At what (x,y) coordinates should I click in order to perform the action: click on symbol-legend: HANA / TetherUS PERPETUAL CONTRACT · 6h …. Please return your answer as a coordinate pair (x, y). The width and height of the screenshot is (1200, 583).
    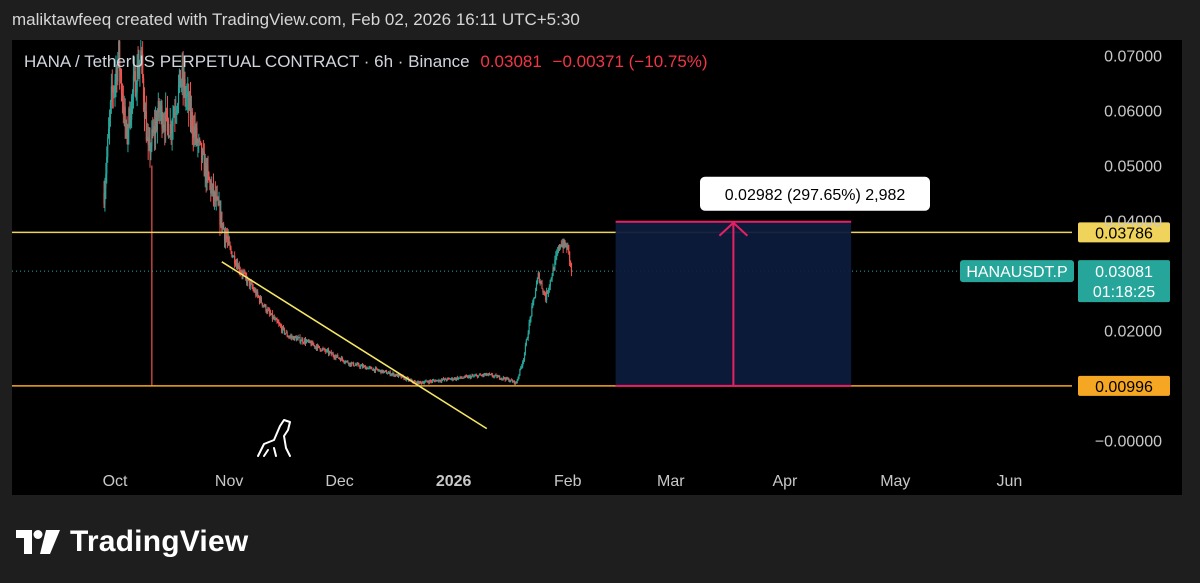
    Looking at the image, I should click on (366, 62).